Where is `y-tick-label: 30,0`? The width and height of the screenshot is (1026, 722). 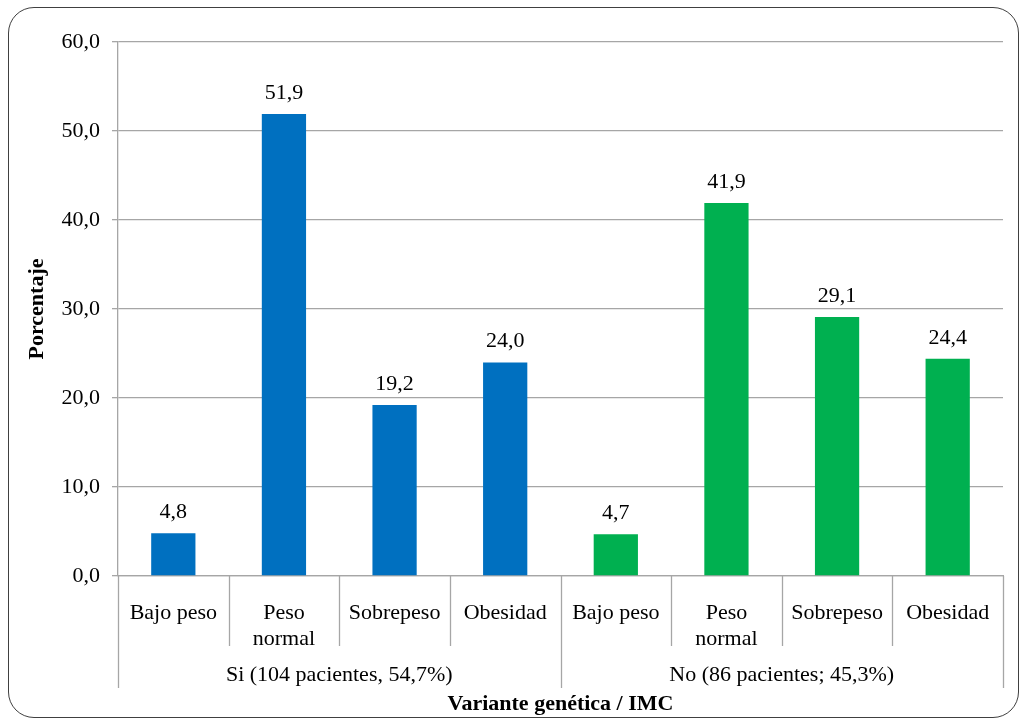
y-tick-label: 30,0 is located at coordinates (80, 307).